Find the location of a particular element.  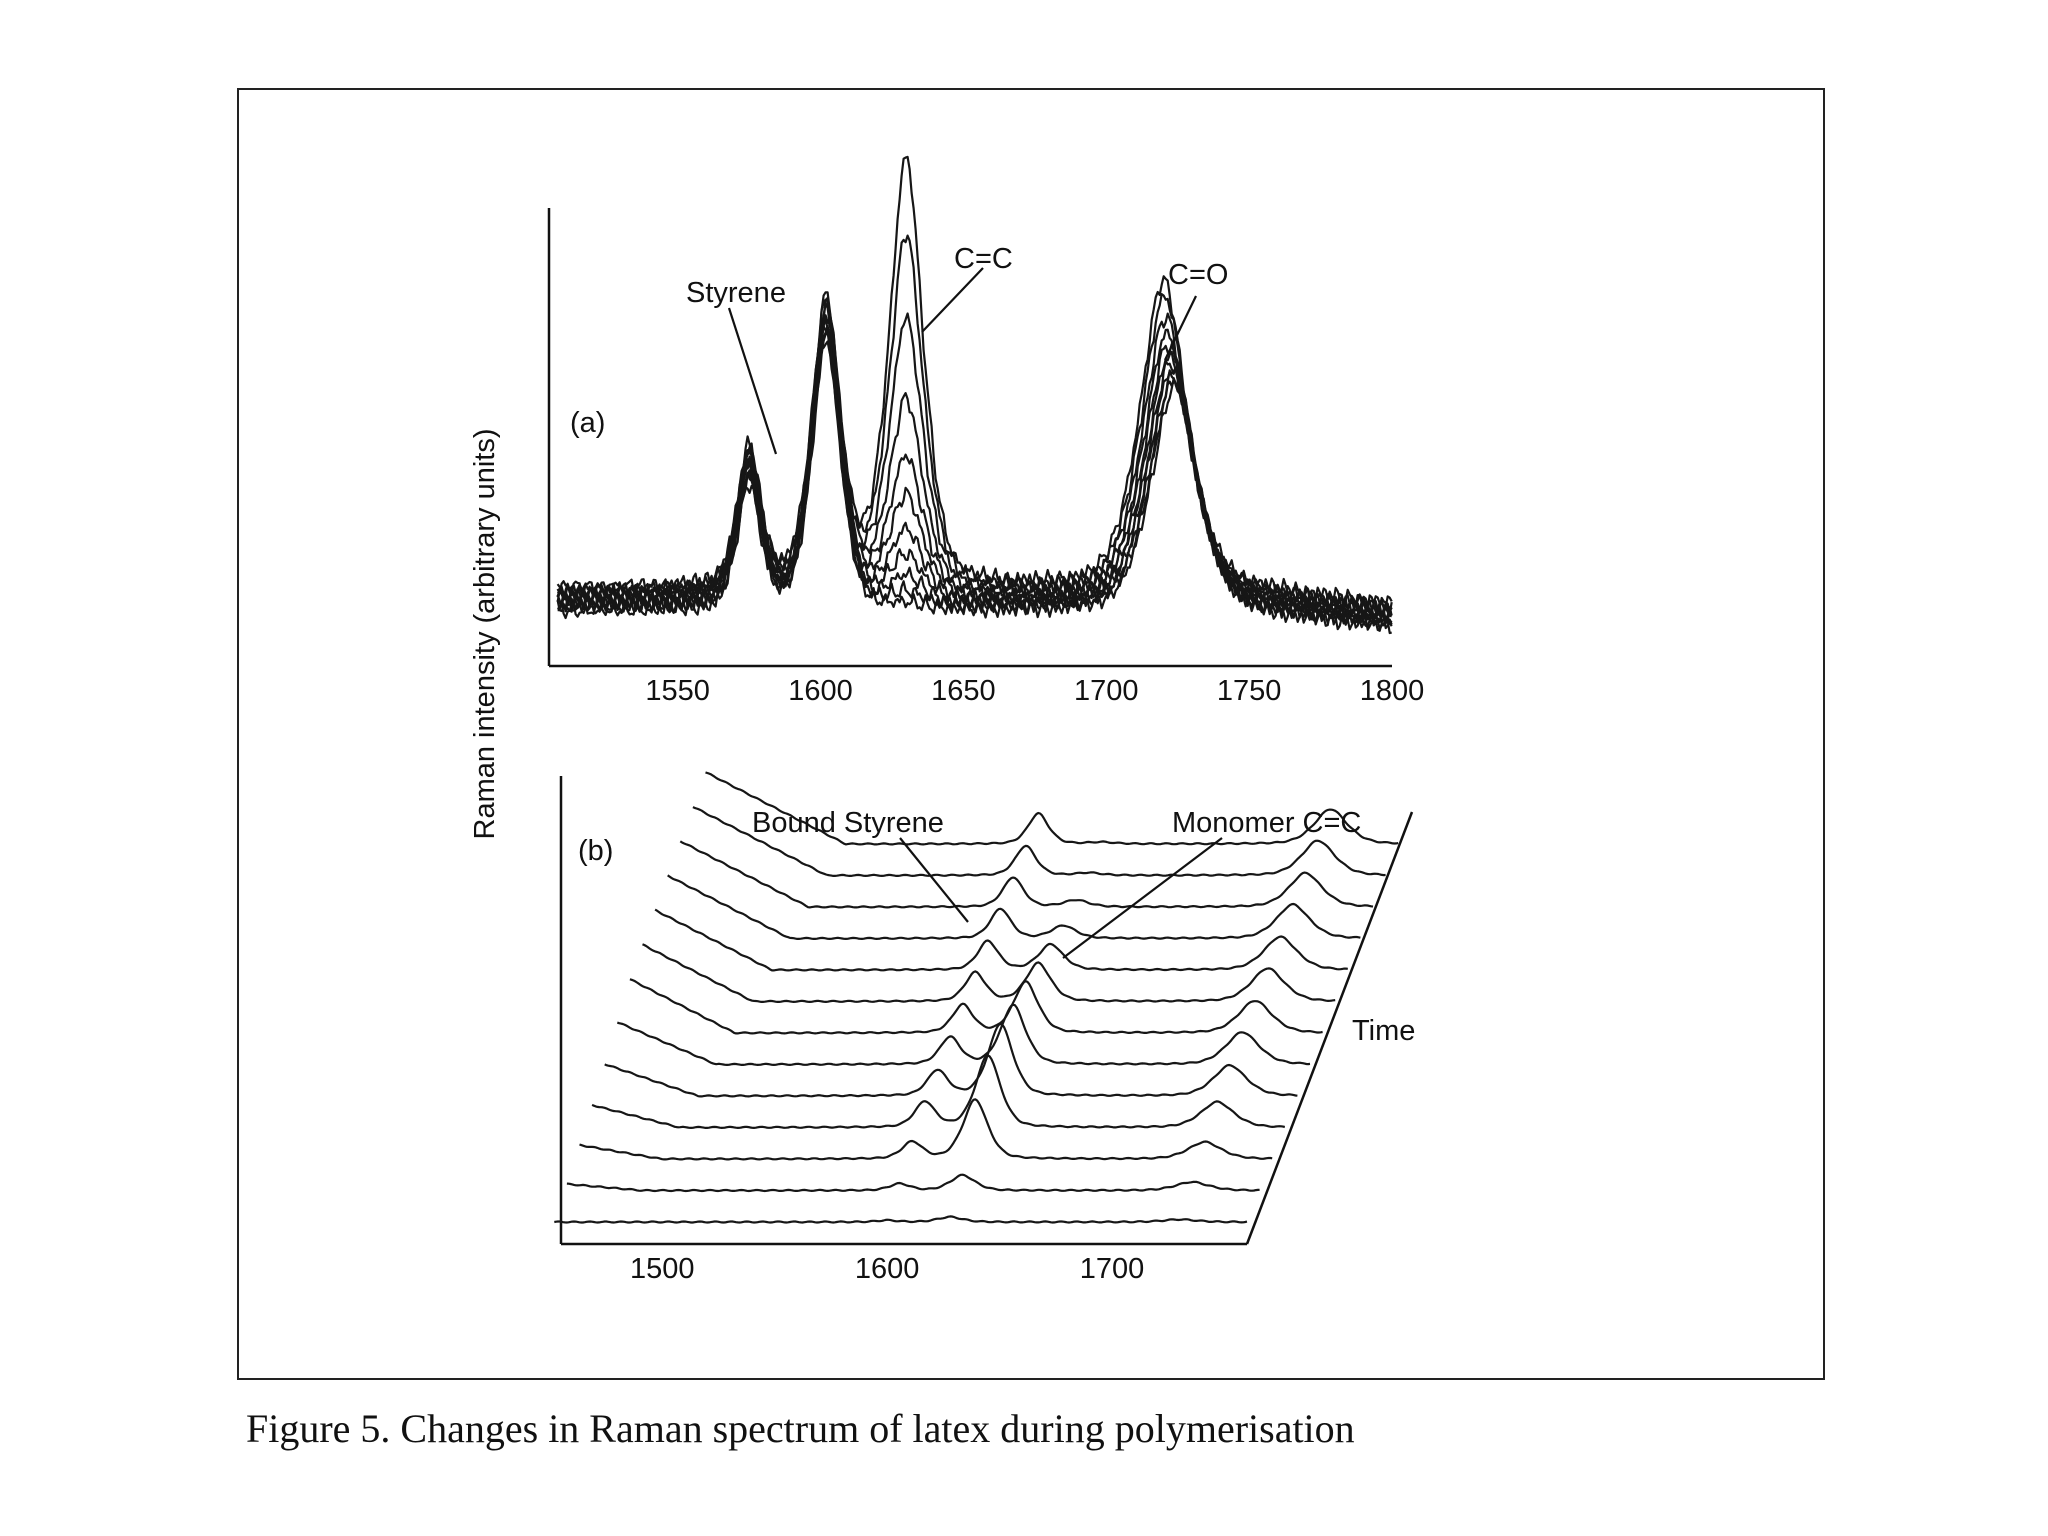

c-eq-o-annotation: C=O is located at coordinates (1198, 275).